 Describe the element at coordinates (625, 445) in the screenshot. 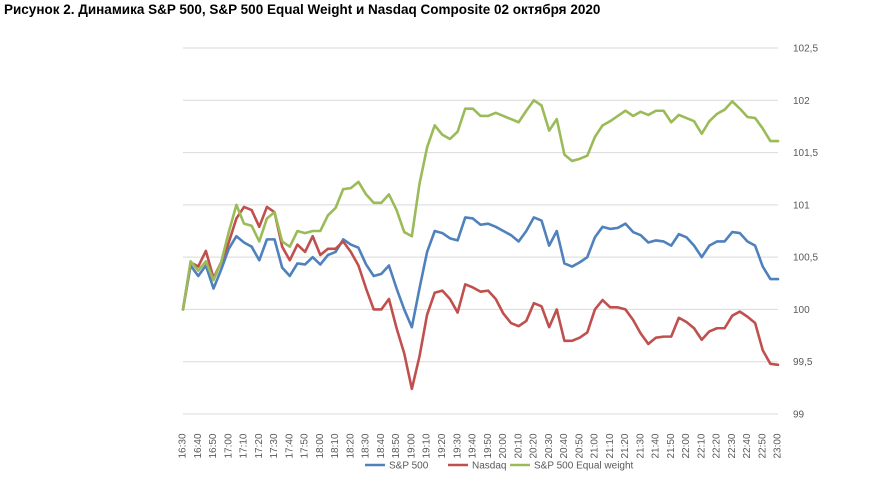

I see `x-tick-label: 21:20` at that location.